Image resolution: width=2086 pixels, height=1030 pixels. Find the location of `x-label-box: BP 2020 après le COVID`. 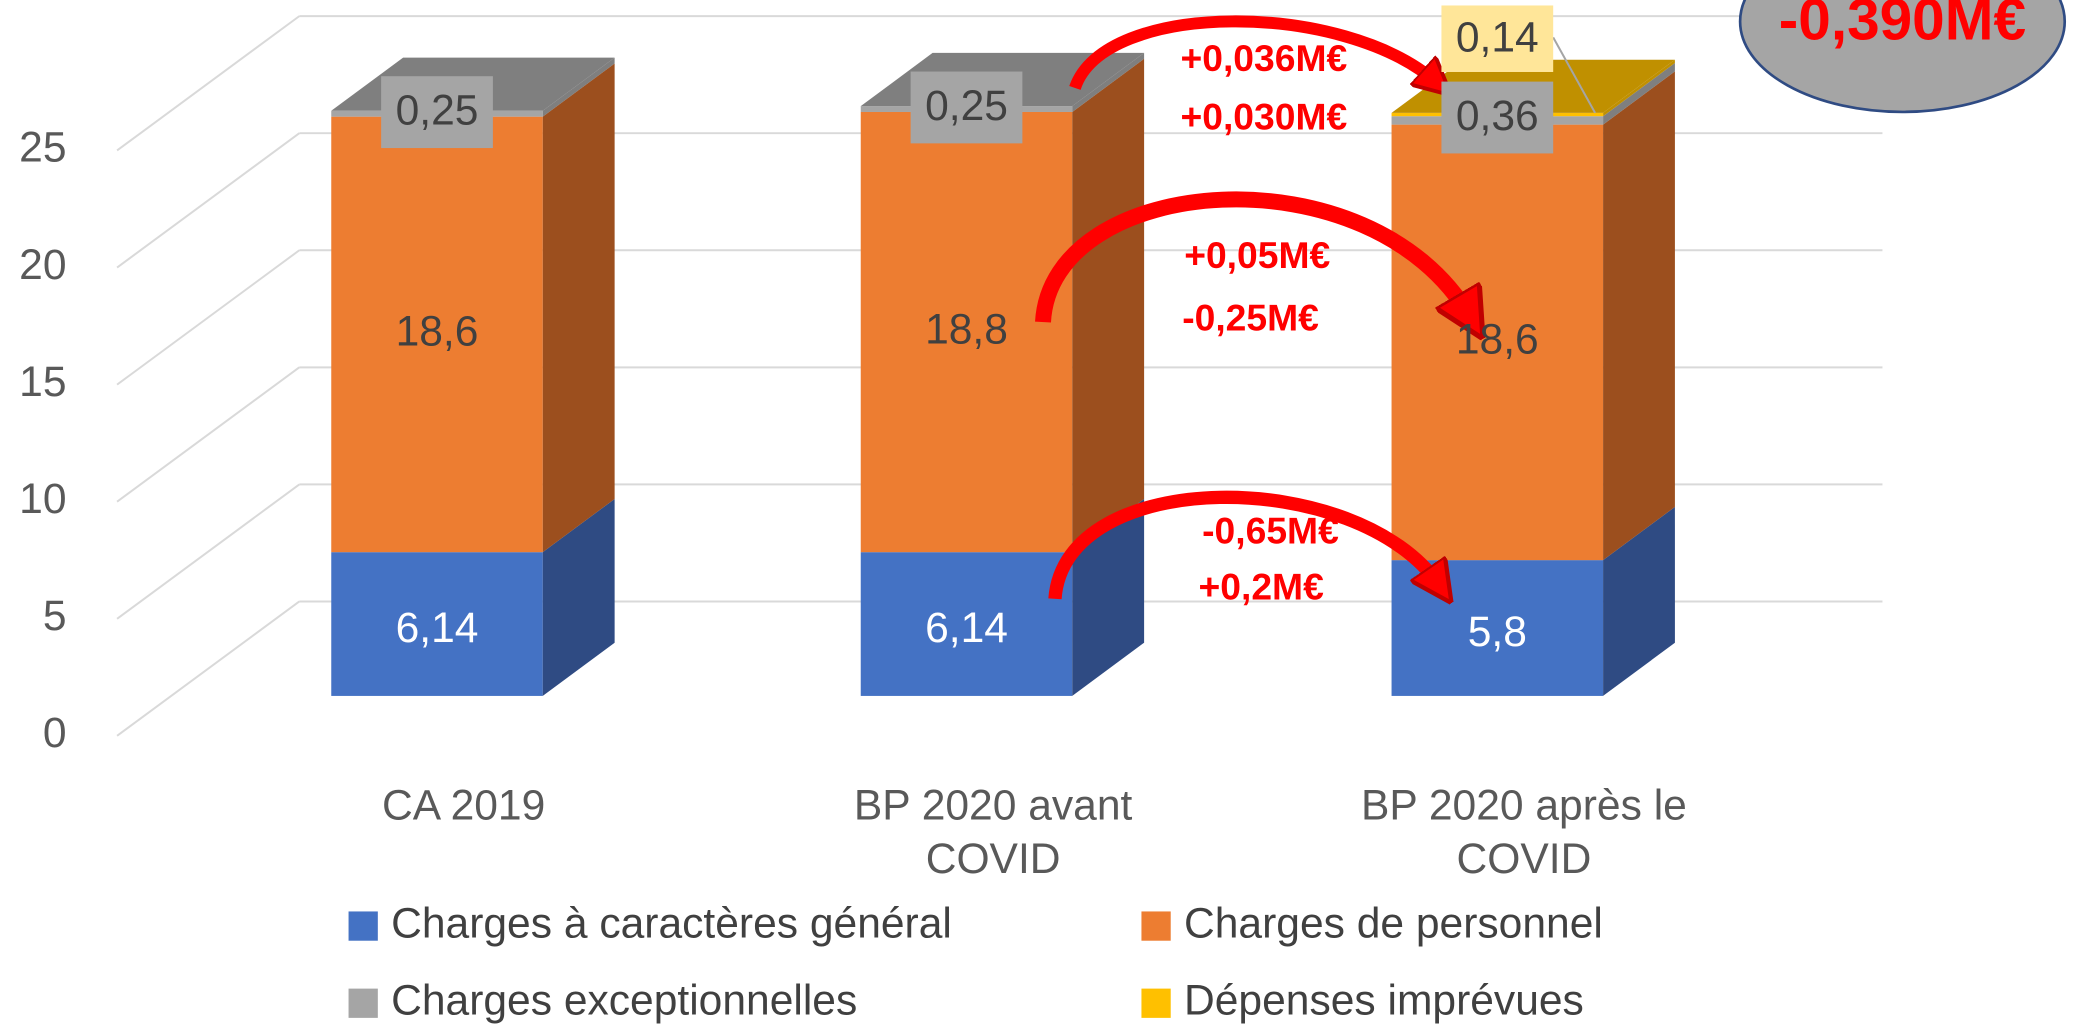

x-label-box: BP 2020 après le COVID is located at coordinates (1523, 832).